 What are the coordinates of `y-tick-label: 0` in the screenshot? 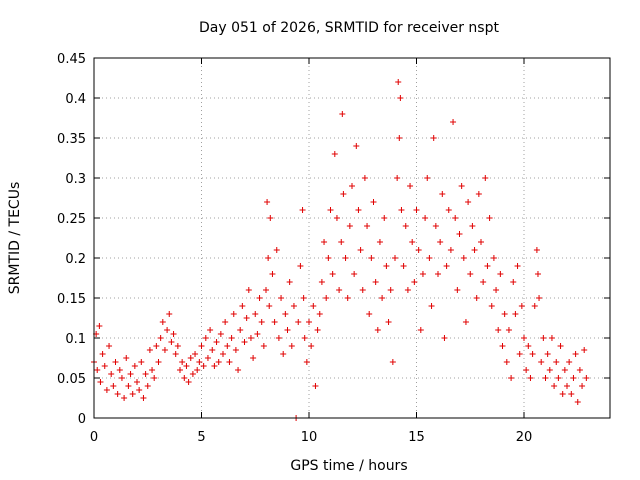 It's located at (82, 419).